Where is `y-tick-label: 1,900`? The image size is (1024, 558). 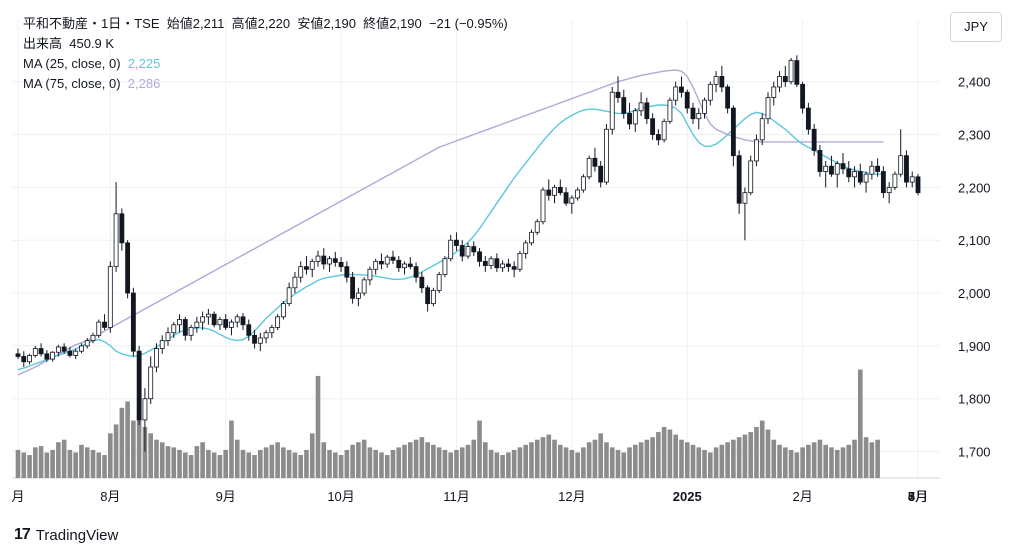 y-tick-label: 1,900 is located at coordinates (974, 346).